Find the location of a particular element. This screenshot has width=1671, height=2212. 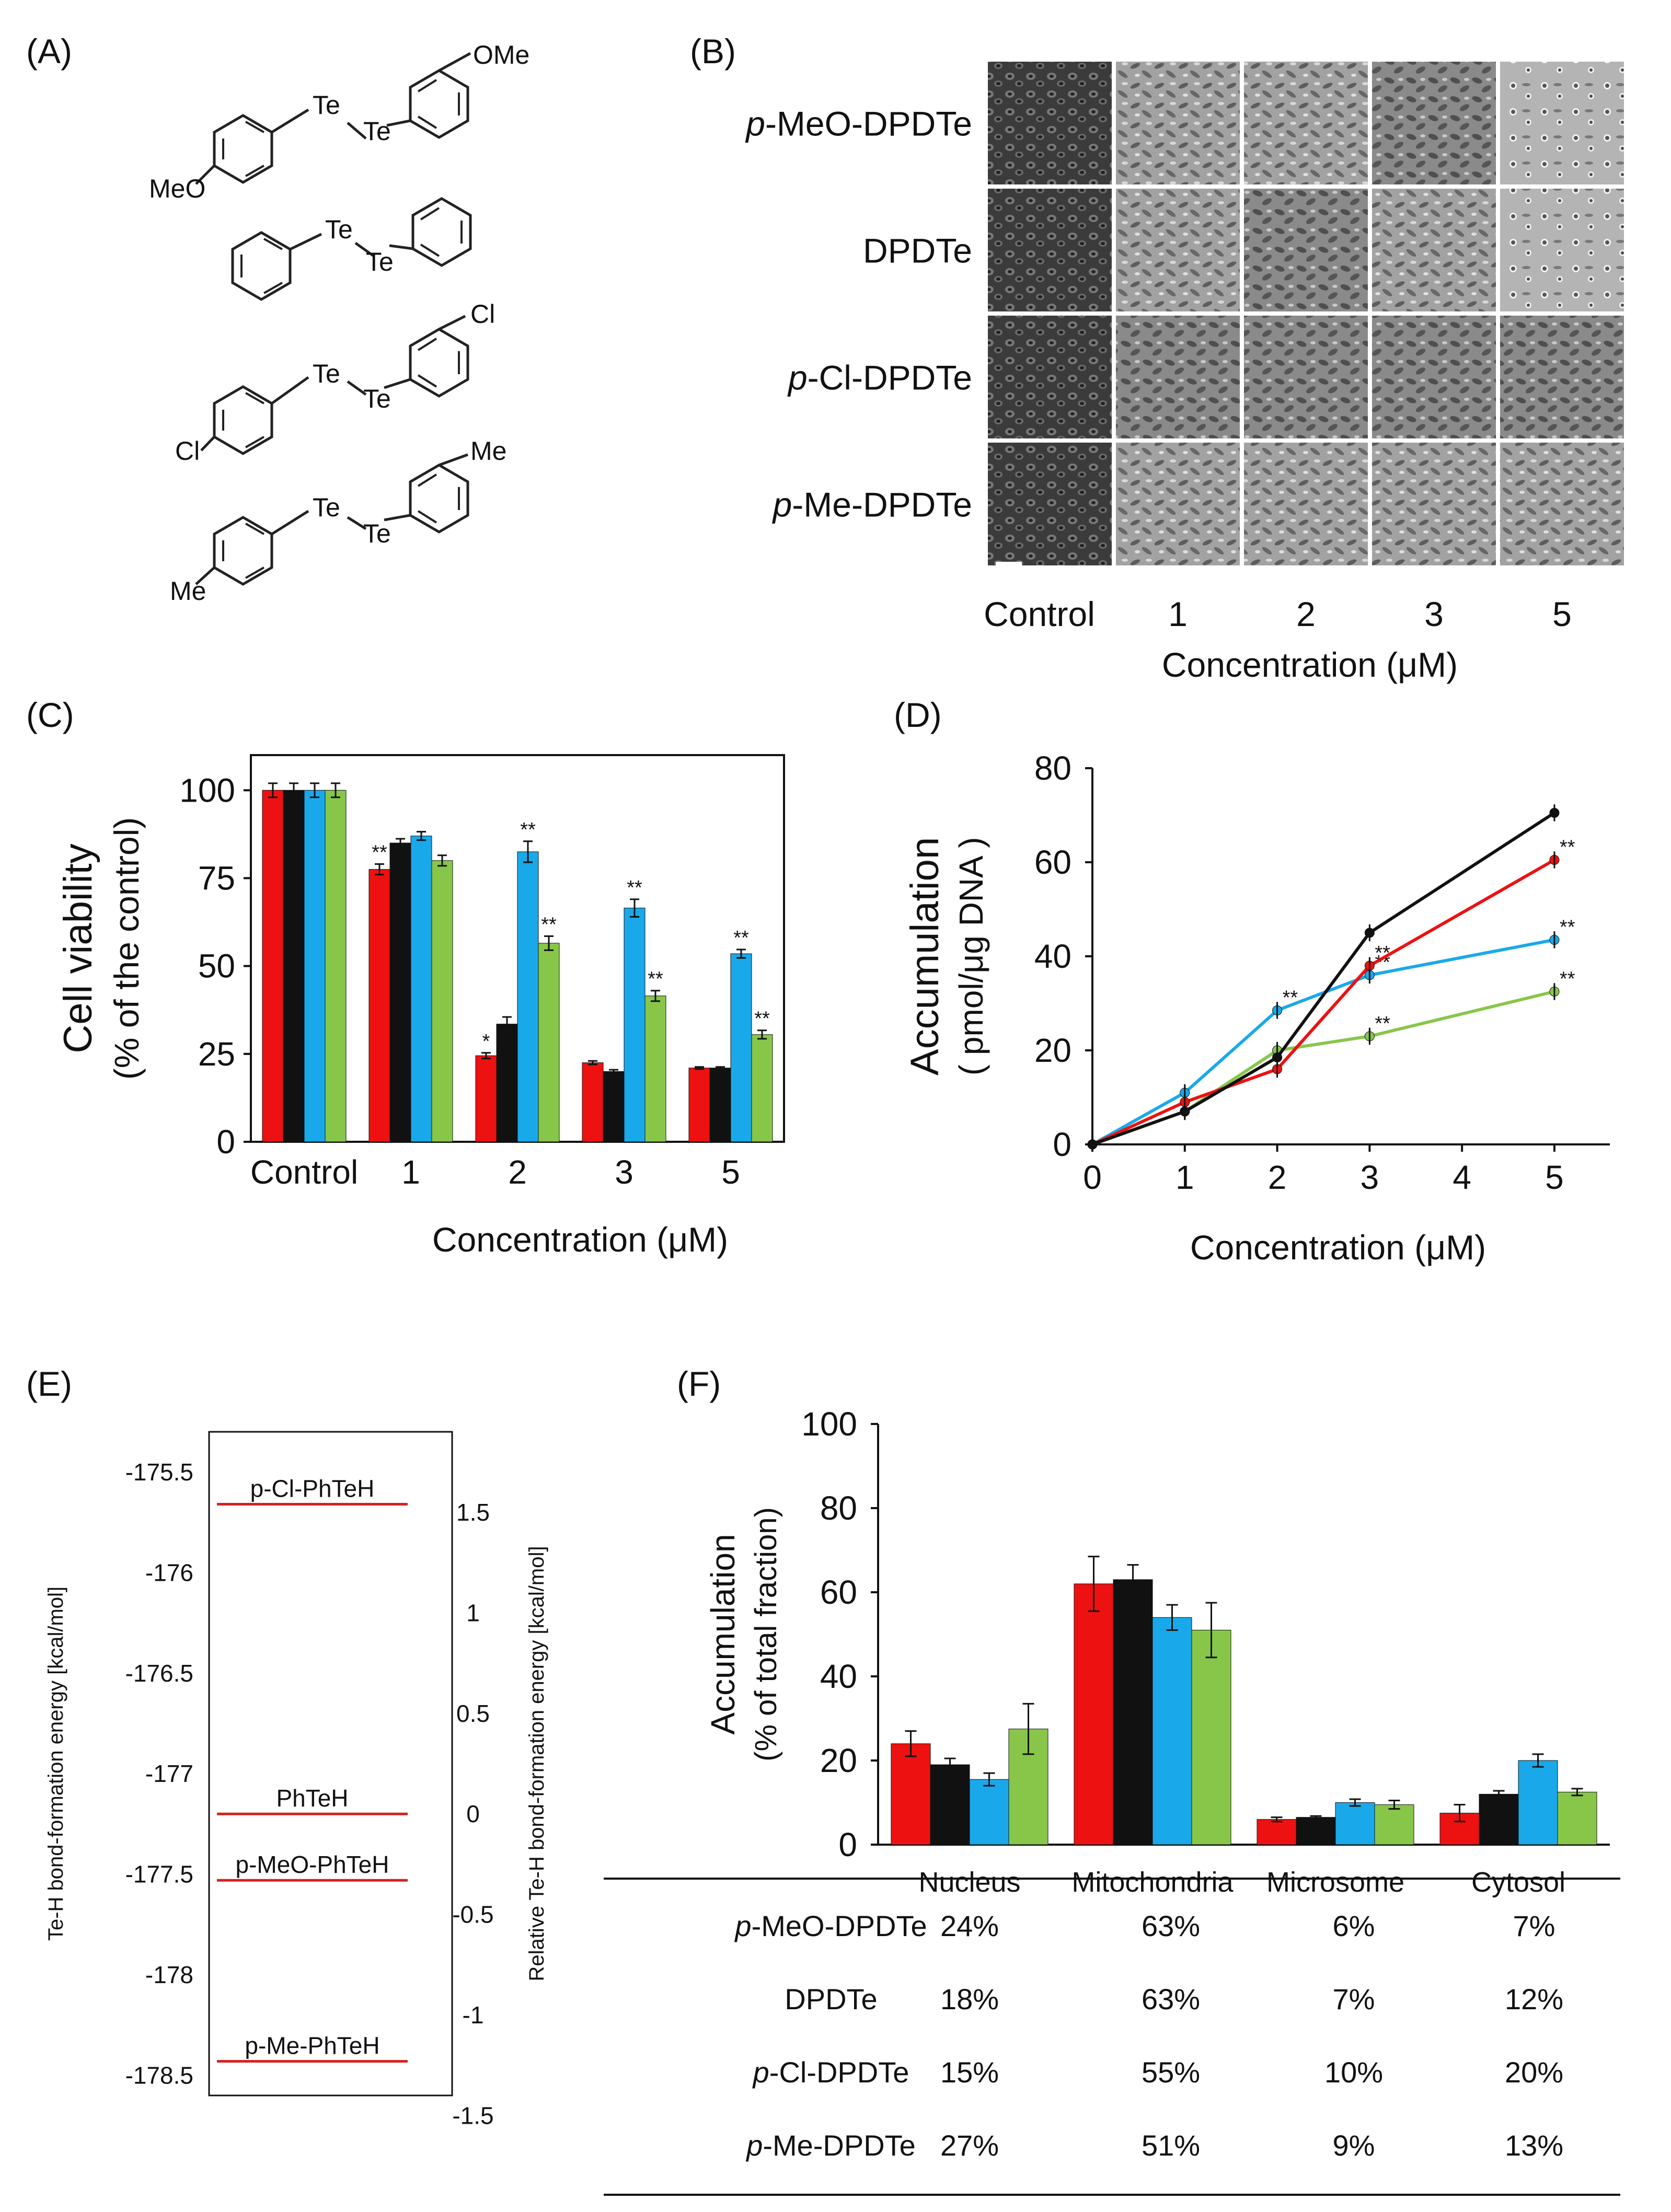

micrograph-r4-c4 is located at coordinates (1434, 504).